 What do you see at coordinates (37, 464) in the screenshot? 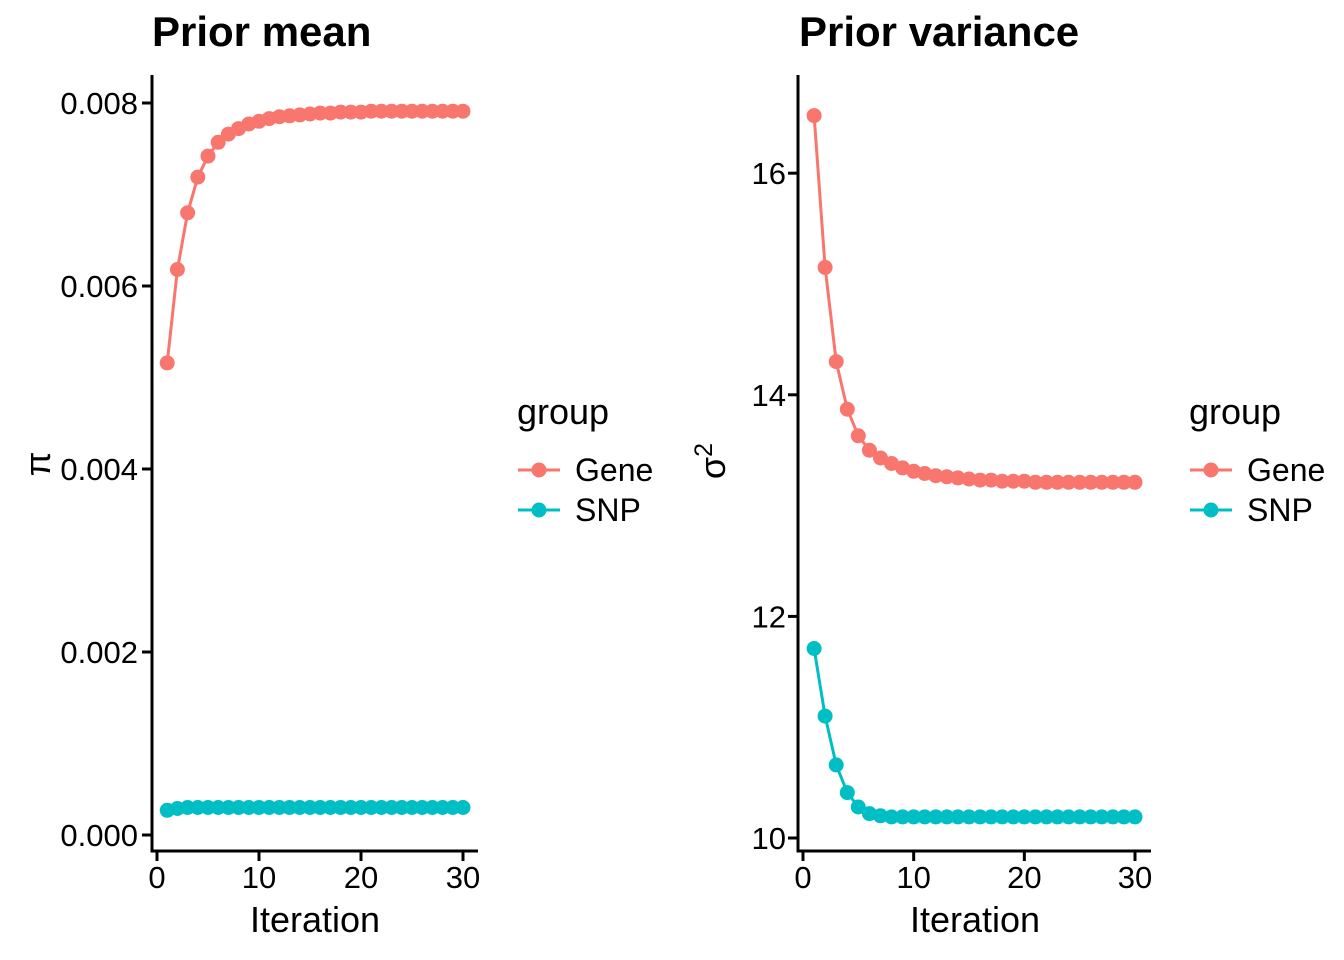
I see `pi-symbol: π` at bounding box center [37, 464].